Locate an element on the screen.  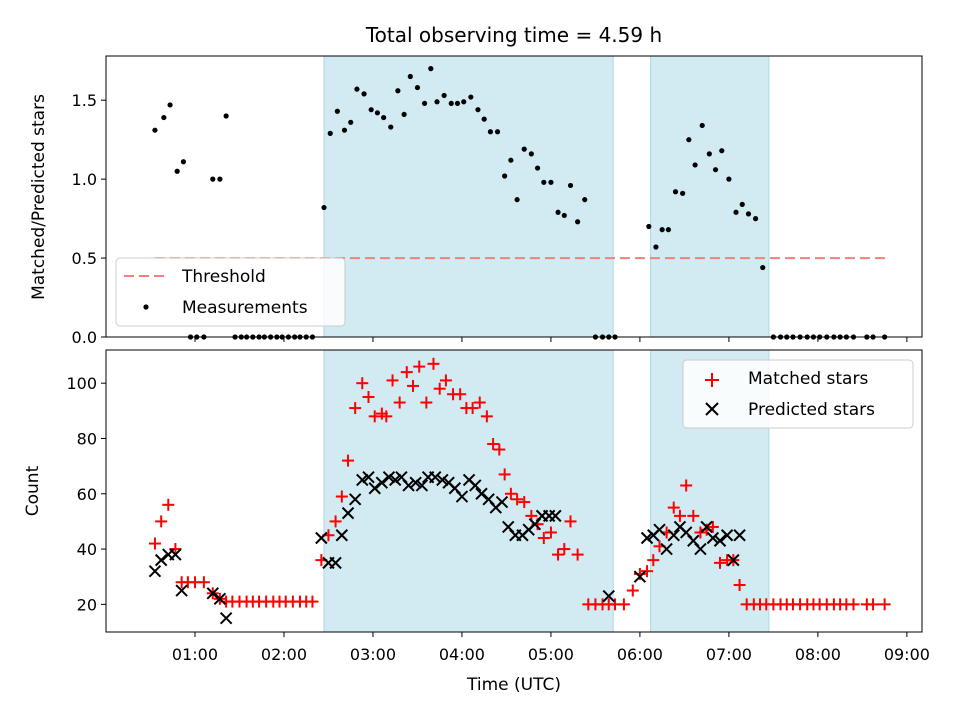
bottom-y-ticks: 20 40 60 80 100 is located at coordinates (86, 494).